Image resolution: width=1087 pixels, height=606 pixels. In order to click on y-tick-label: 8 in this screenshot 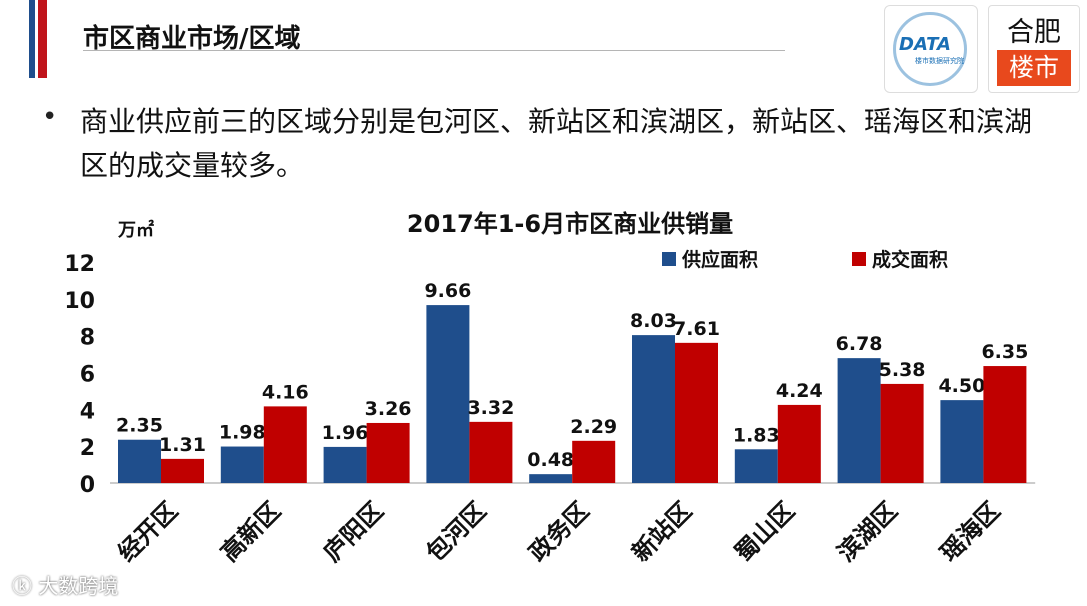, I will do `click(87, 338)`.